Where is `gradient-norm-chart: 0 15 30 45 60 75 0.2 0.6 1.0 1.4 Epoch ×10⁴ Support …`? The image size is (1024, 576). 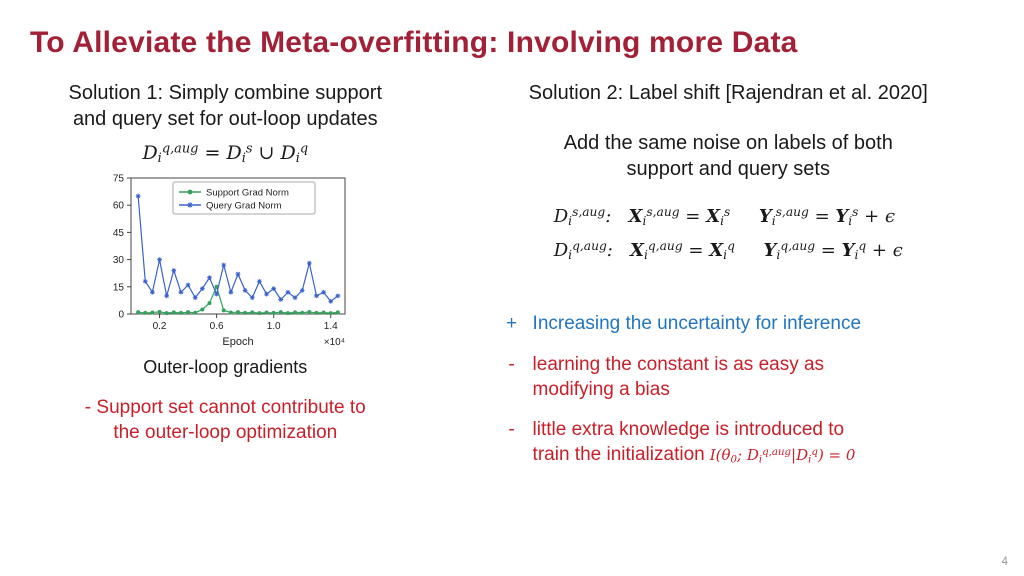 gradient-norm-chart: 0 15 30 45 60 75 0.2 0.6 1.0 1.4 Epoch ×10⁴ Support … is located at coordinates (229, 261).